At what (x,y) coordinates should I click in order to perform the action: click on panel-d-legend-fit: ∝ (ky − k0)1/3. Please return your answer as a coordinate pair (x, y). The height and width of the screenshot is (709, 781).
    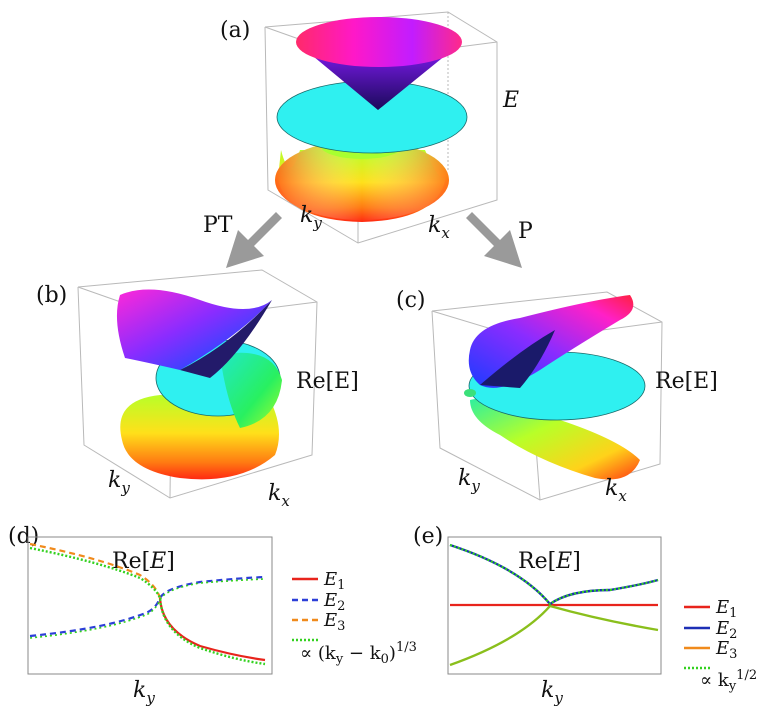
    Looking at the image, I should click on (358, 653).